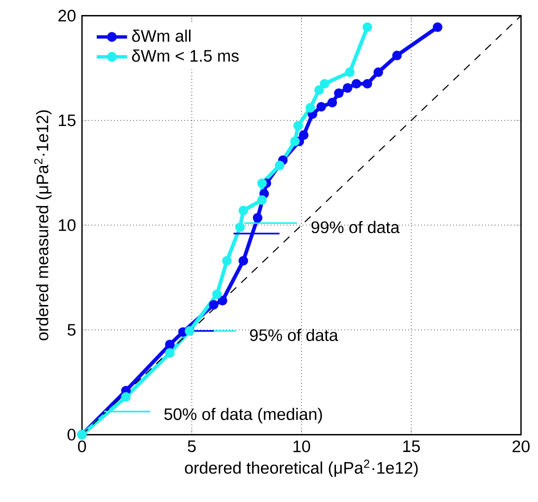 This screenshot has height=502, width=538. Describe the element at coordinates (185, 56) in the screenshot. I see `legend-label: δWm < 1.5 ms` at that location.